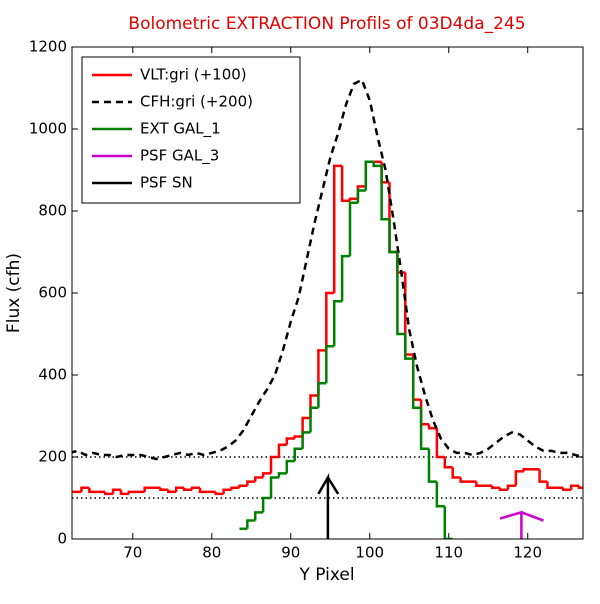 Image resolution: width=600 pixels, height=604 pixels. I want to click on legend-label: CFH:gri (+200), so click(196, 102).